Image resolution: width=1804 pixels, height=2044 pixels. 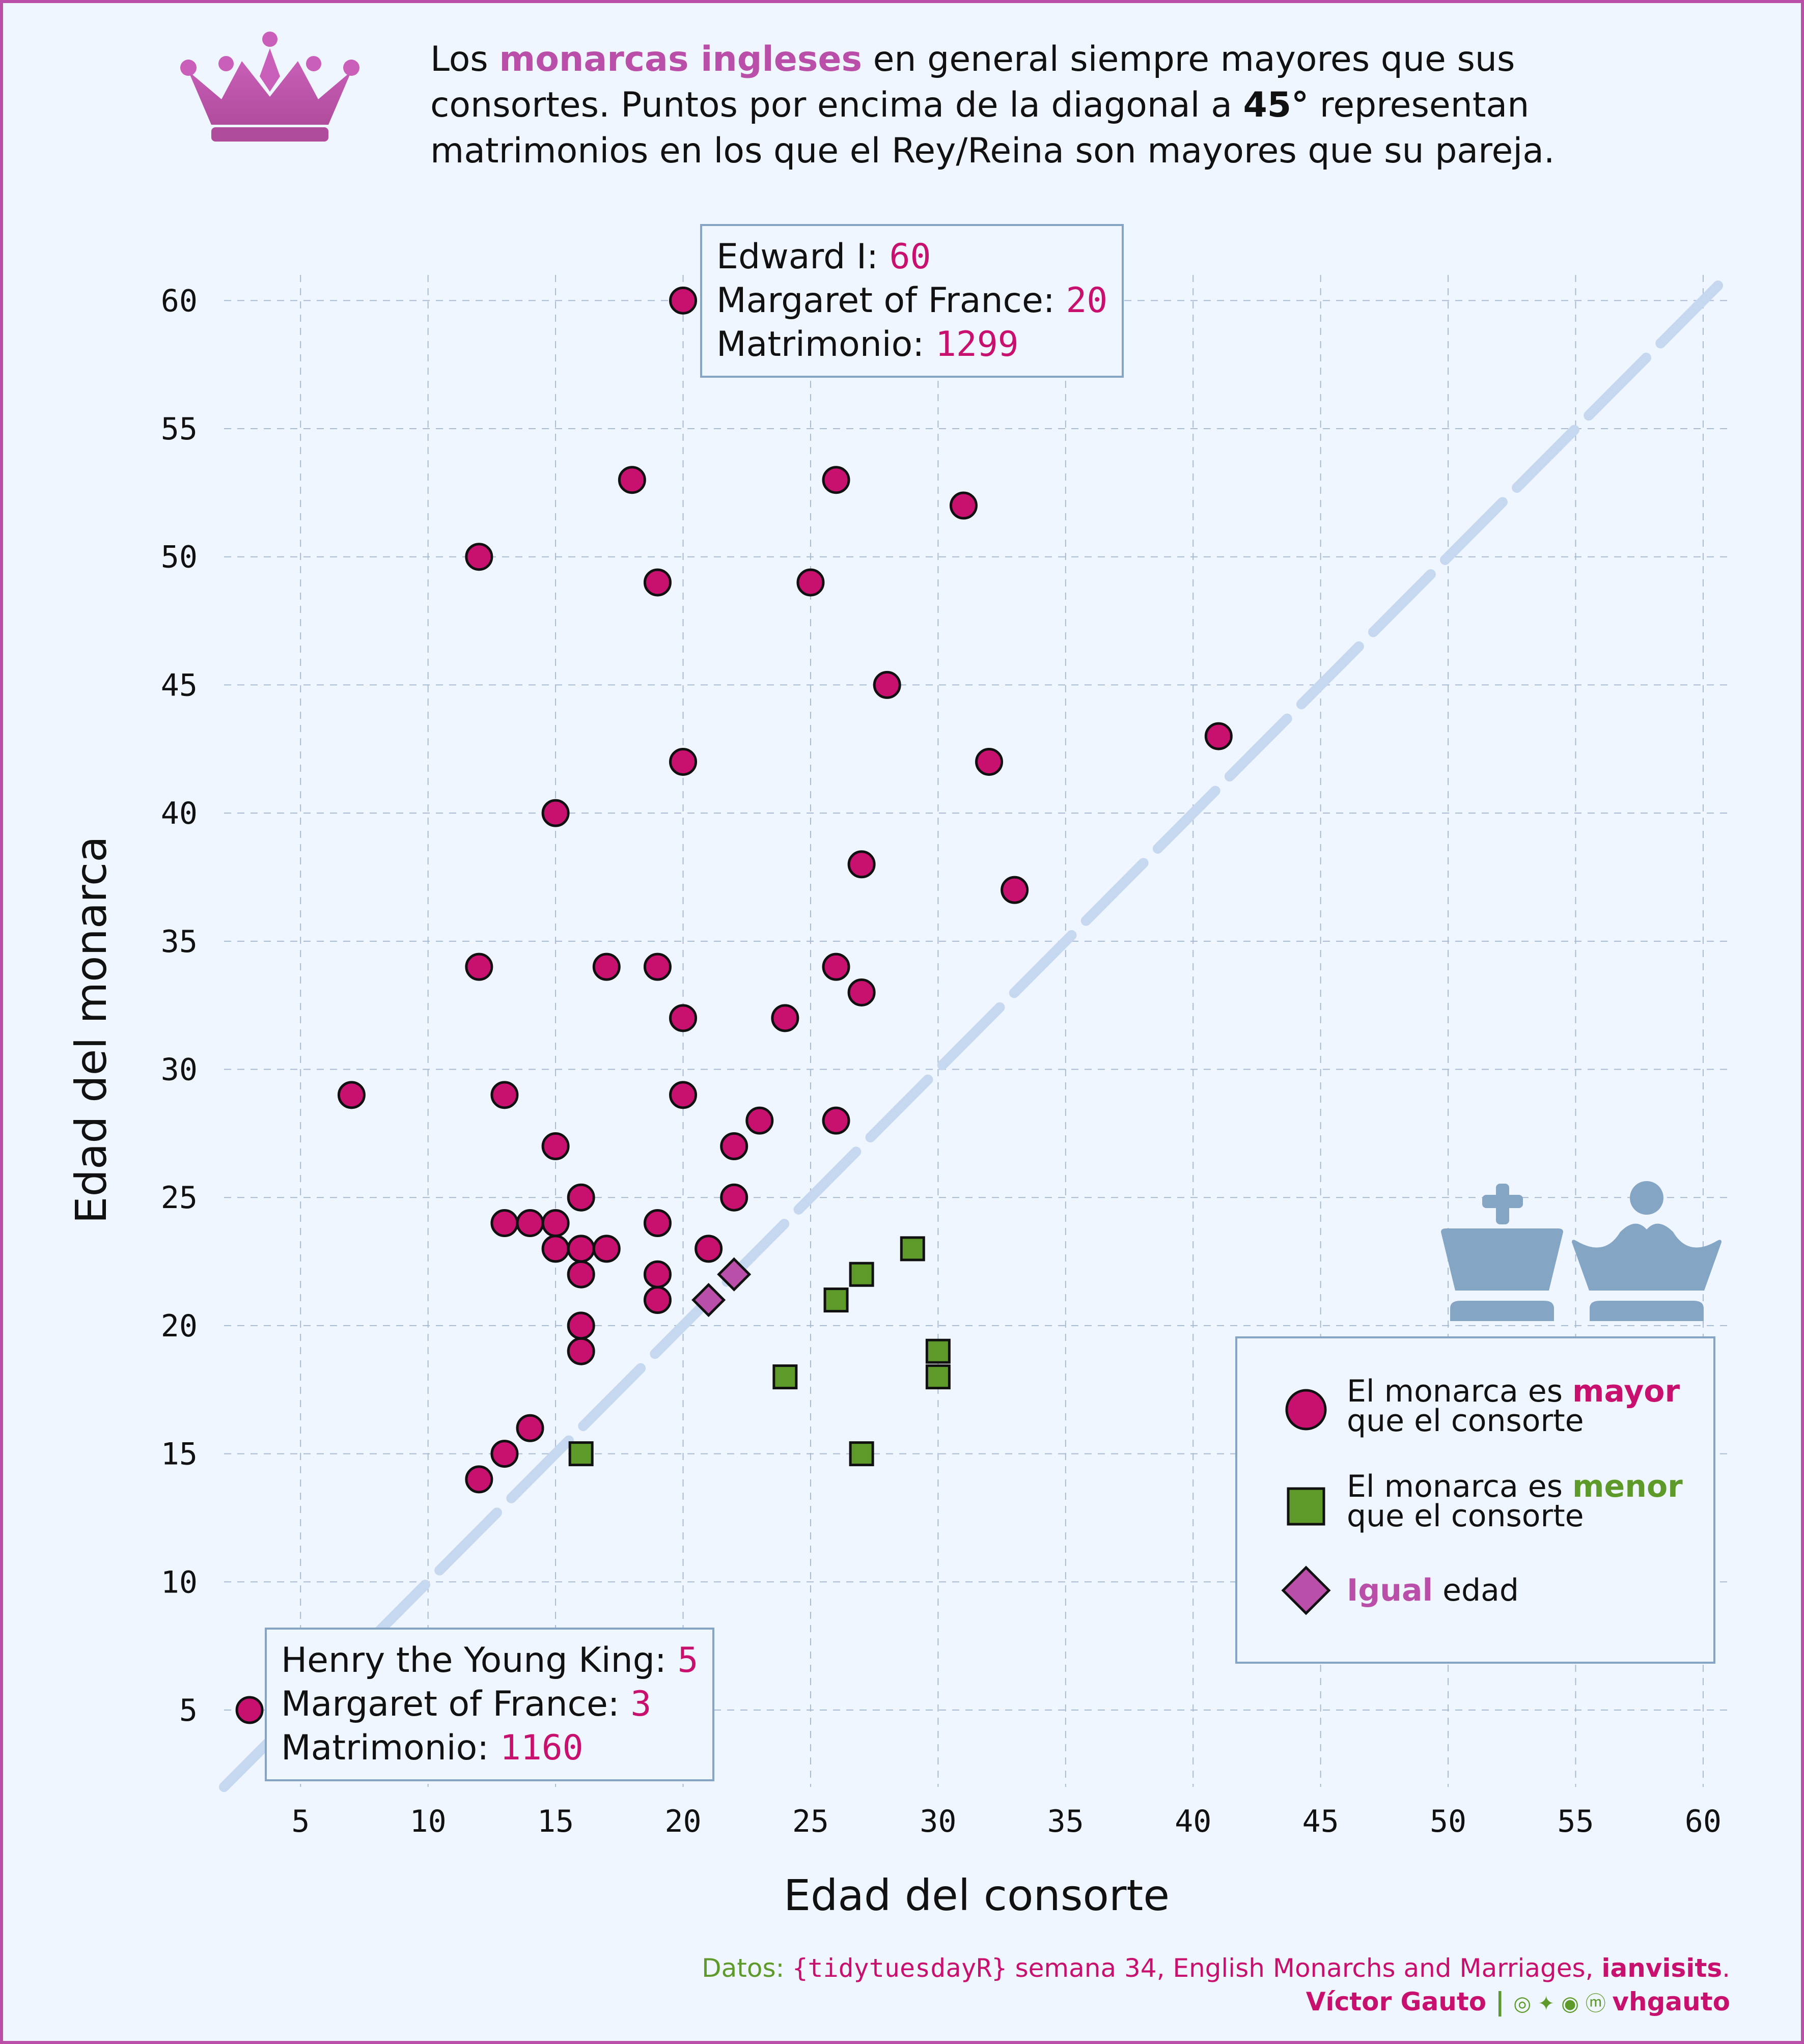 I want to click on legend-igual-label: Igual edad, so click(x=1433, y=1590).